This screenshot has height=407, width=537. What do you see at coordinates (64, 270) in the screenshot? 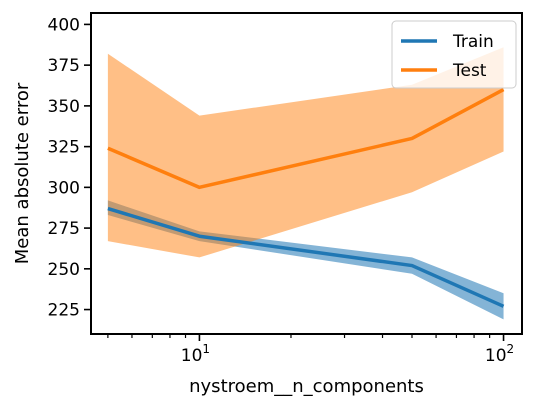
I see `y-tick-label: 250` at bounding box center [64, 270].